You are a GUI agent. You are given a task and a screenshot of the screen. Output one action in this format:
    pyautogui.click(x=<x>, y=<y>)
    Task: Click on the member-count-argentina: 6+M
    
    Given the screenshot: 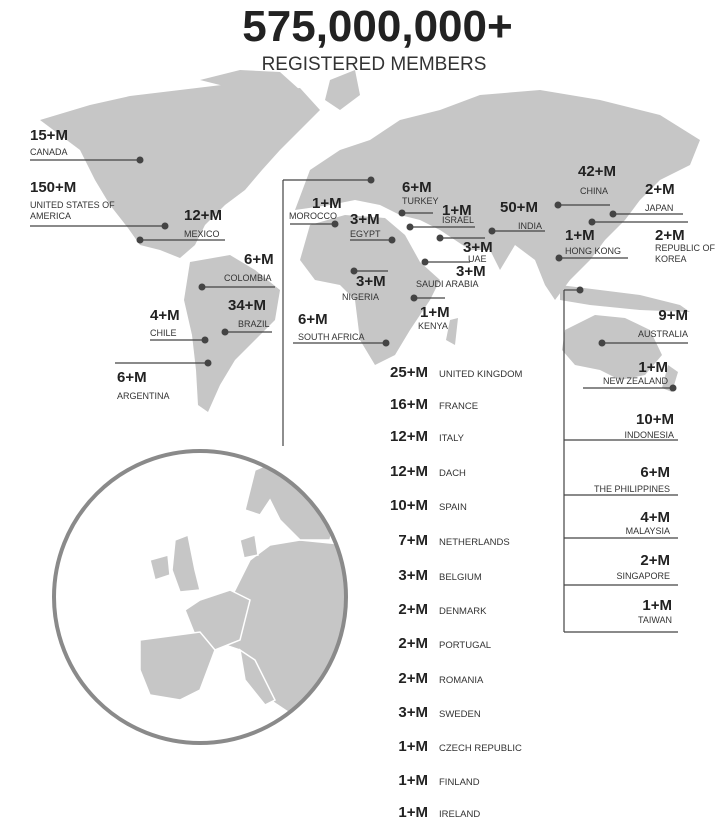 What is the action you would take?
    pyautogui.click(x=132, y=377)
    